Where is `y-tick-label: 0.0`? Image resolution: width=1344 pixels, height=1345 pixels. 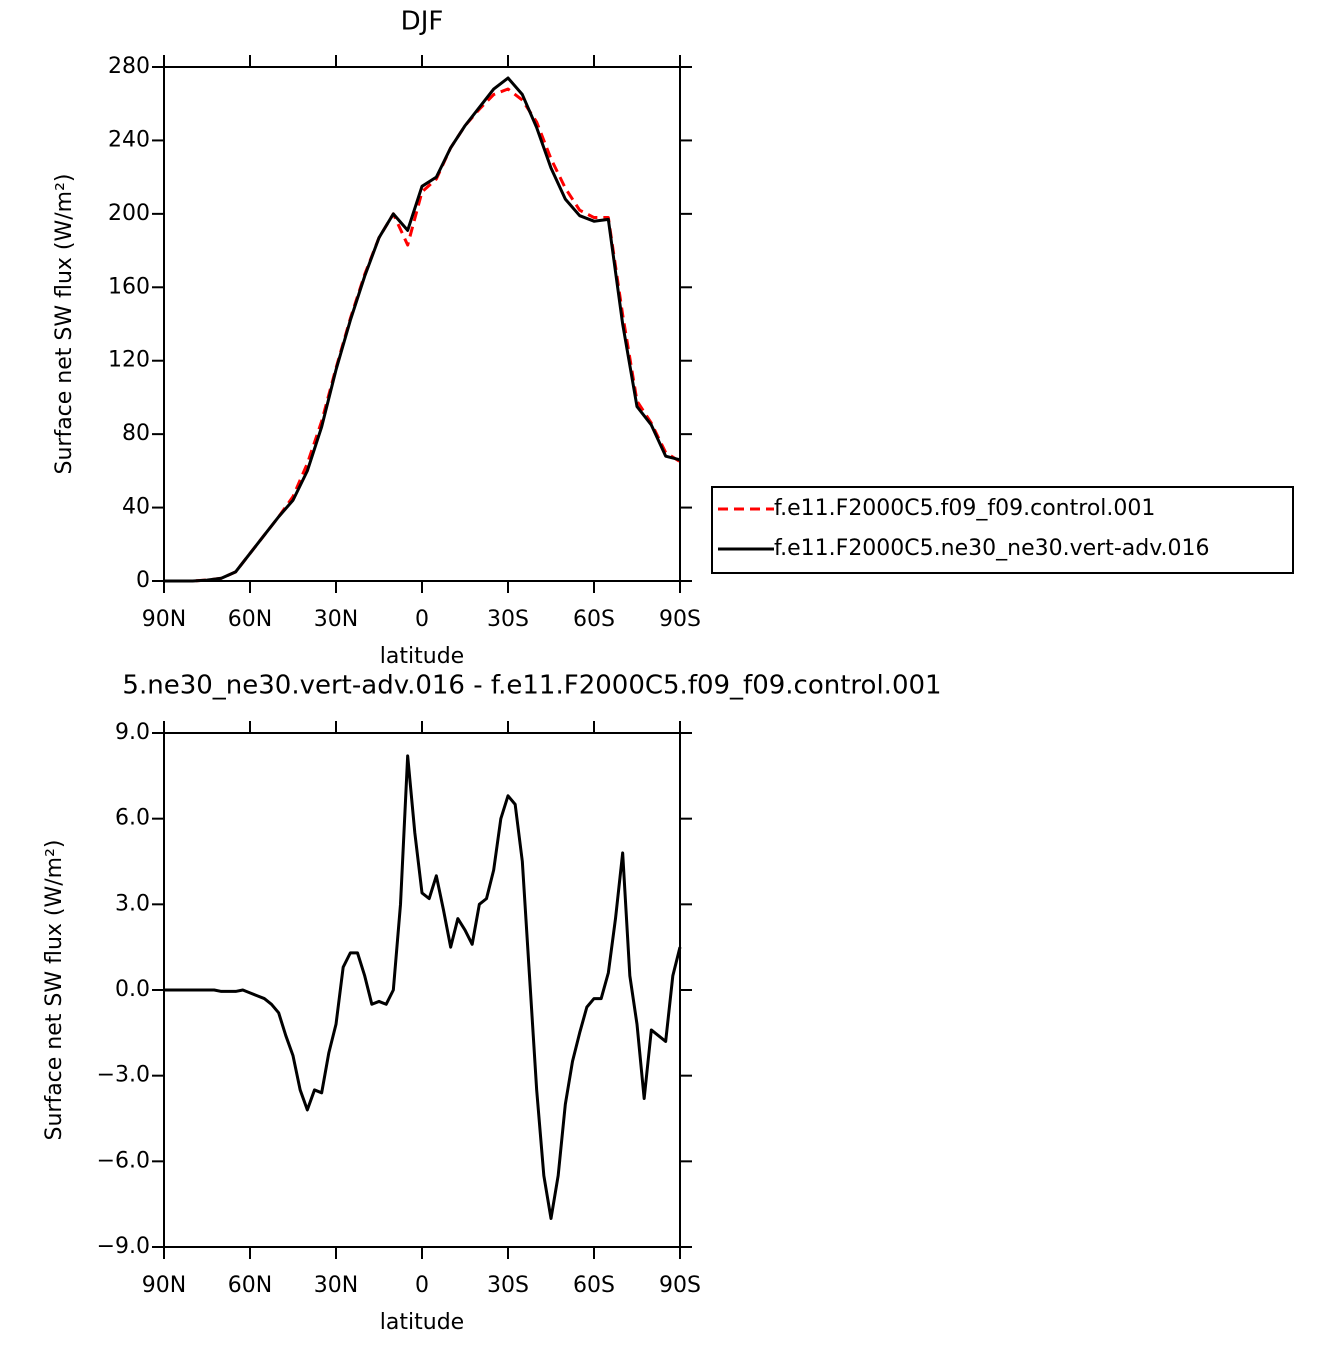 y-tick-label: 0.0 is located at coordinates (132, 989).